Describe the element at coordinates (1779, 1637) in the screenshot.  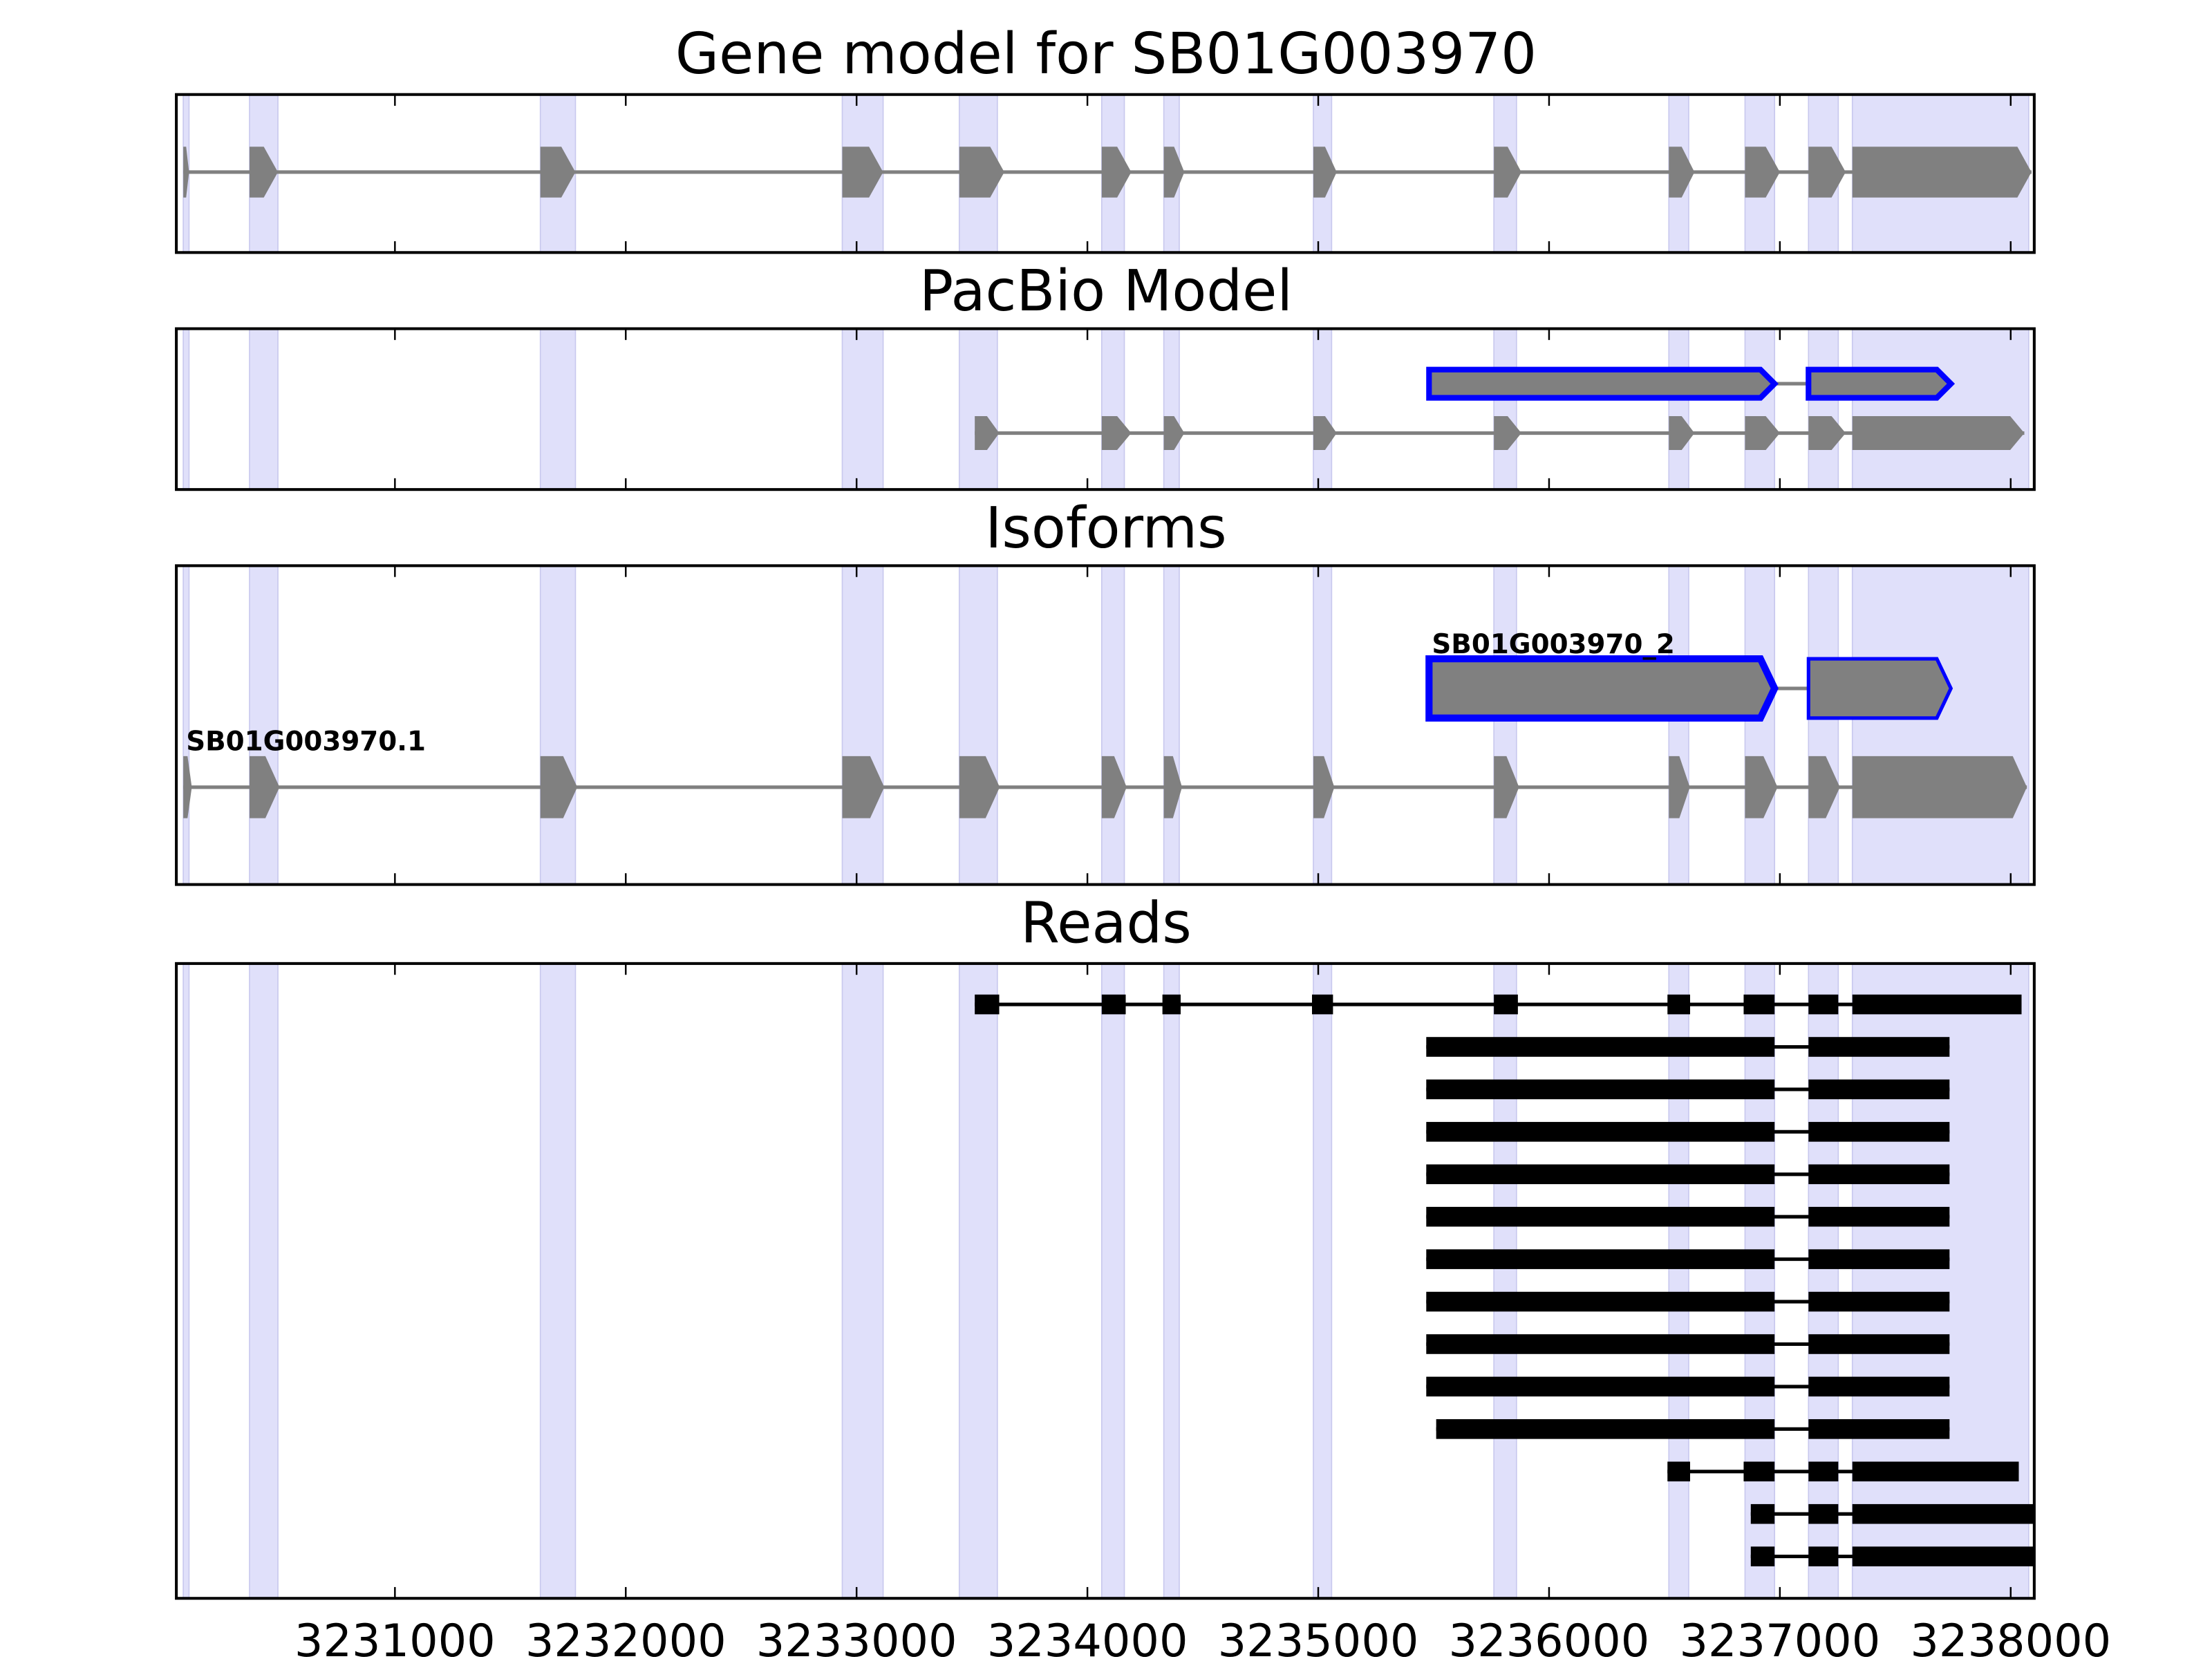
I see `x-tick-label: 3237000` at that location.